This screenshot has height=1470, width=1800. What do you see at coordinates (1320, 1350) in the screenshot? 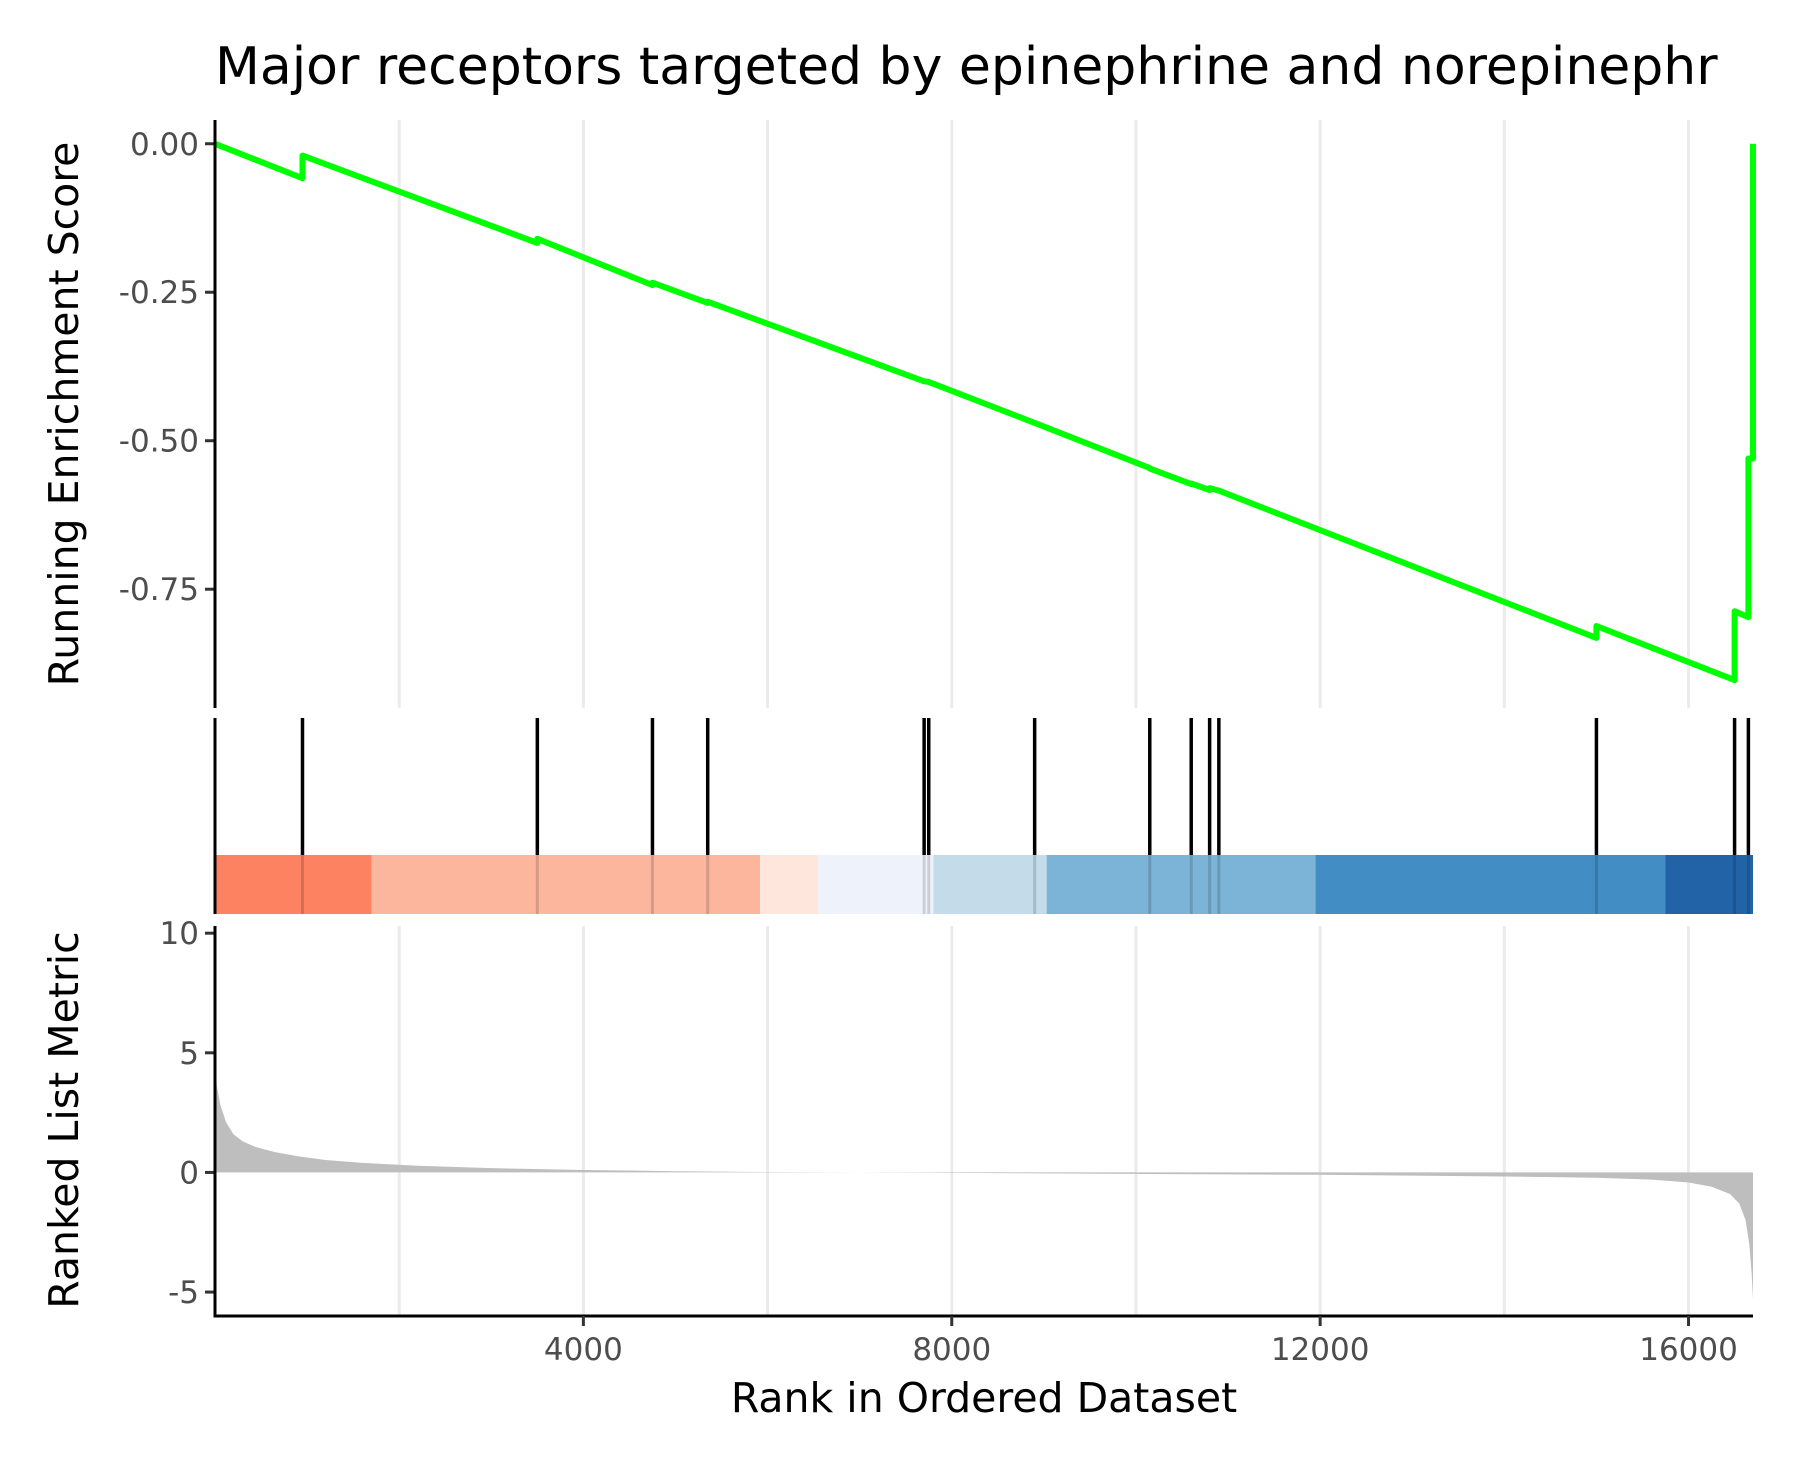
I see `x-tick-label: 12000` at bounding box center [1320, 1350].